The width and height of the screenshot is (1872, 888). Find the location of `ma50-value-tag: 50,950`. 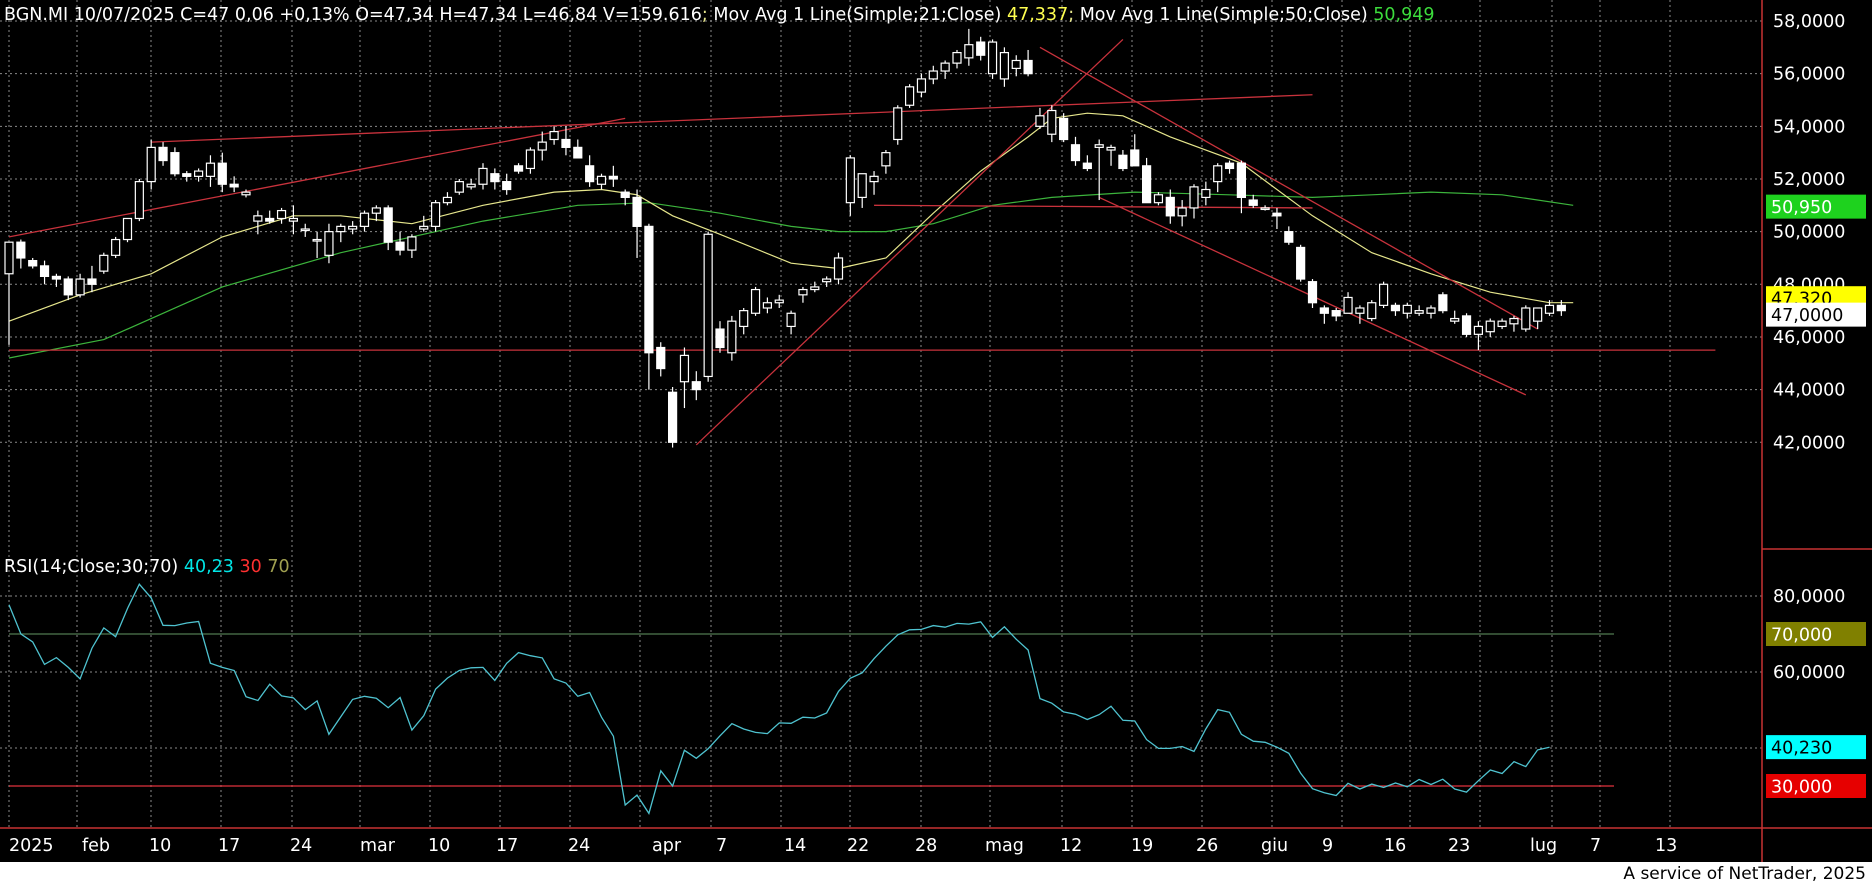

ma50-value-tag: 50,950 is located at coordinates (1816, 206).